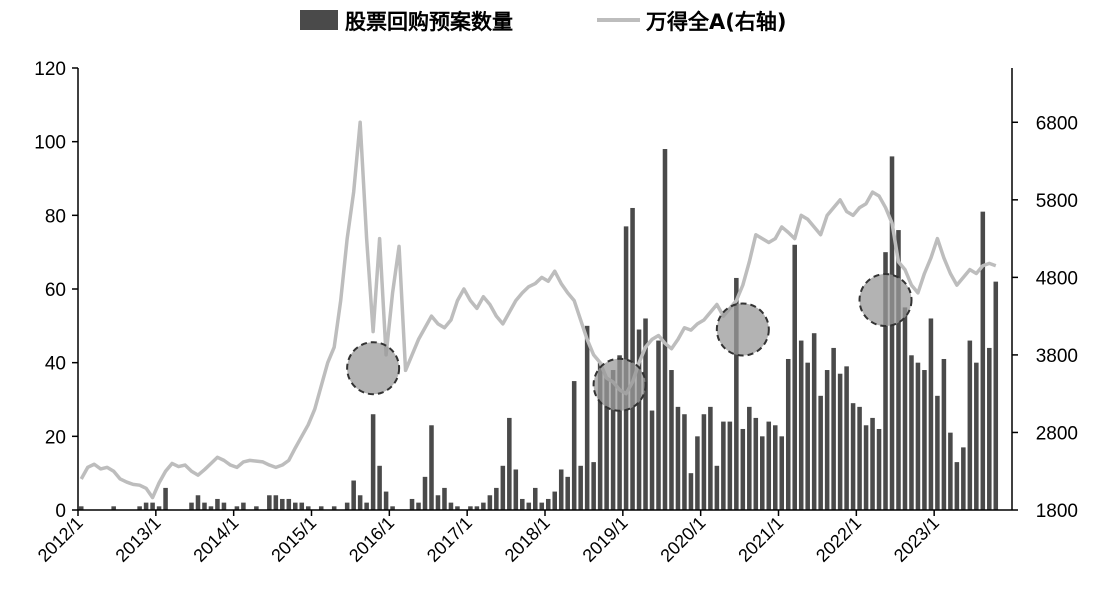  I want to click on left-tick-label: 60, so click(55, 290).